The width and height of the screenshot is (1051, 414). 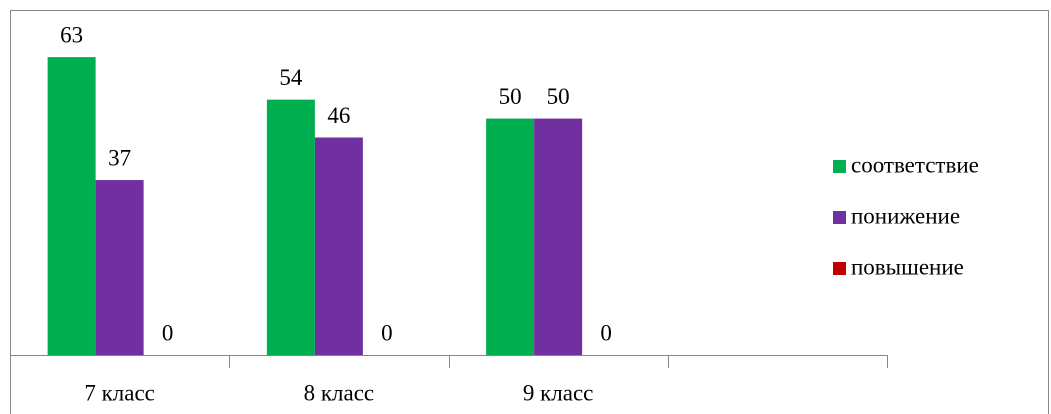 What do you see at coordinates (119, 392) in the screenshot?
I see `x-tick-label: 7 класс` at bounding box center [119, 392].